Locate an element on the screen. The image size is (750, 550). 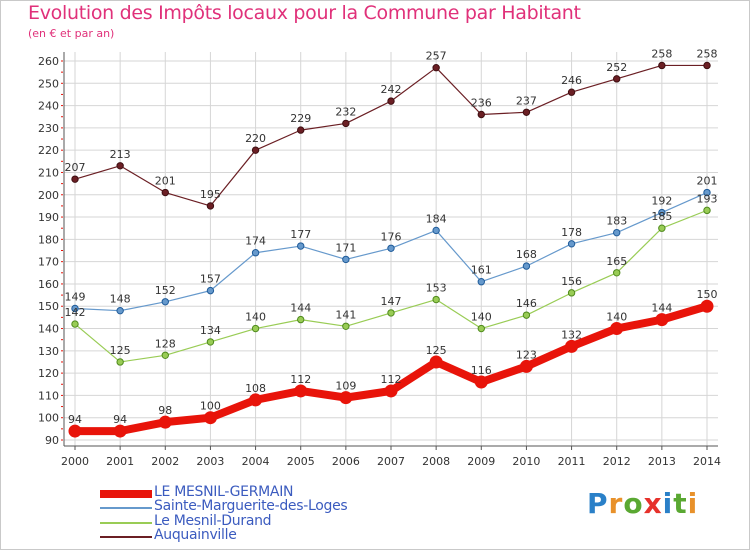
logo-letter: t is located at coordinates (680, 503).